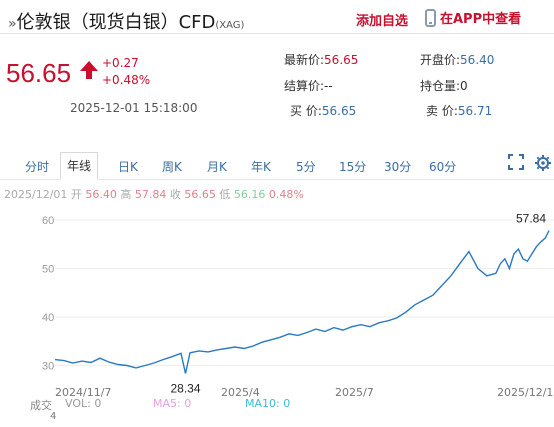 This screenshot has height=427, width=554. What do you see at coordinates (185, 389) in the screenshot?
I see `low-annotation: 28.34` at bounding box center [185, 389].